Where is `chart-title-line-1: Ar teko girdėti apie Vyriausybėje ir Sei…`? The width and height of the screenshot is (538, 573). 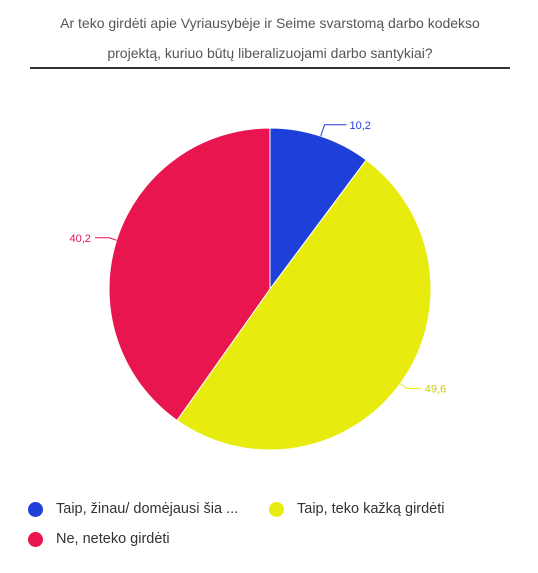
chart-title-line-1: Ar teko girdėti apie Vyriausybėje ir Sei… is located at coordinates (270, 23).